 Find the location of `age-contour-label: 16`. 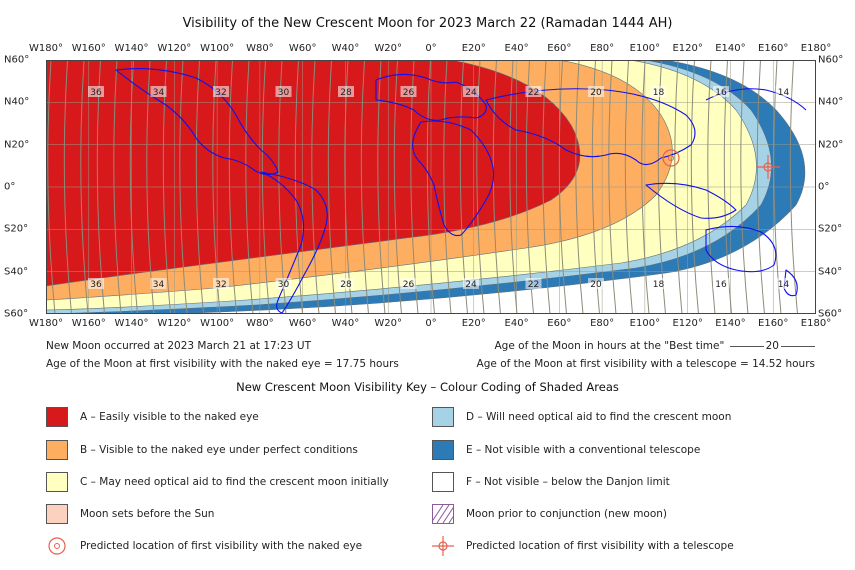

age-contour-label: 16 is located at coordinates (721, 93).